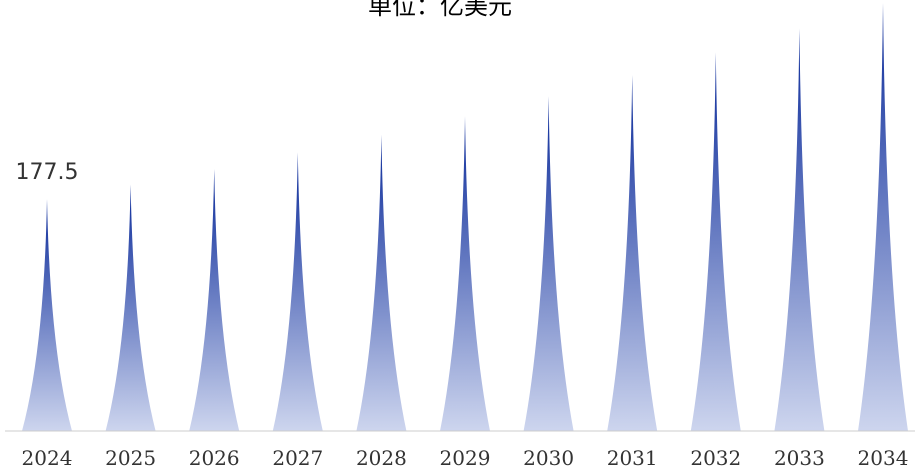 The image size is (915, 469). I want to click on x-tick-label: 2025, so click(130, 457).